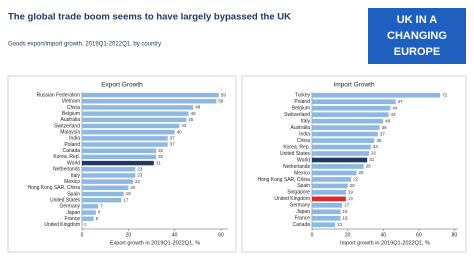  I want to click on value-label: 46, so click(194, 113).